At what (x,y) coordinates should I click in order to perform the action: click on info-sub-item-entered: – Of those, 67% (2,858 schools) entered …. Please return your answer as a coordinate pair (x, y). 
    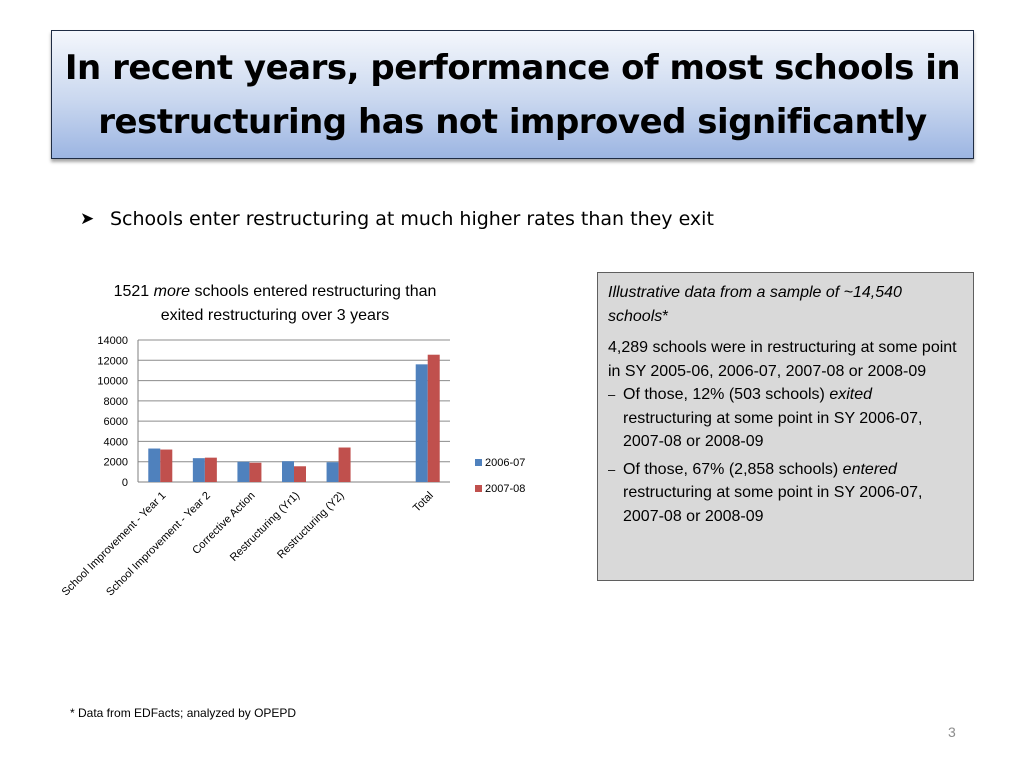
    Looking at the image, I should click on (785, 493).